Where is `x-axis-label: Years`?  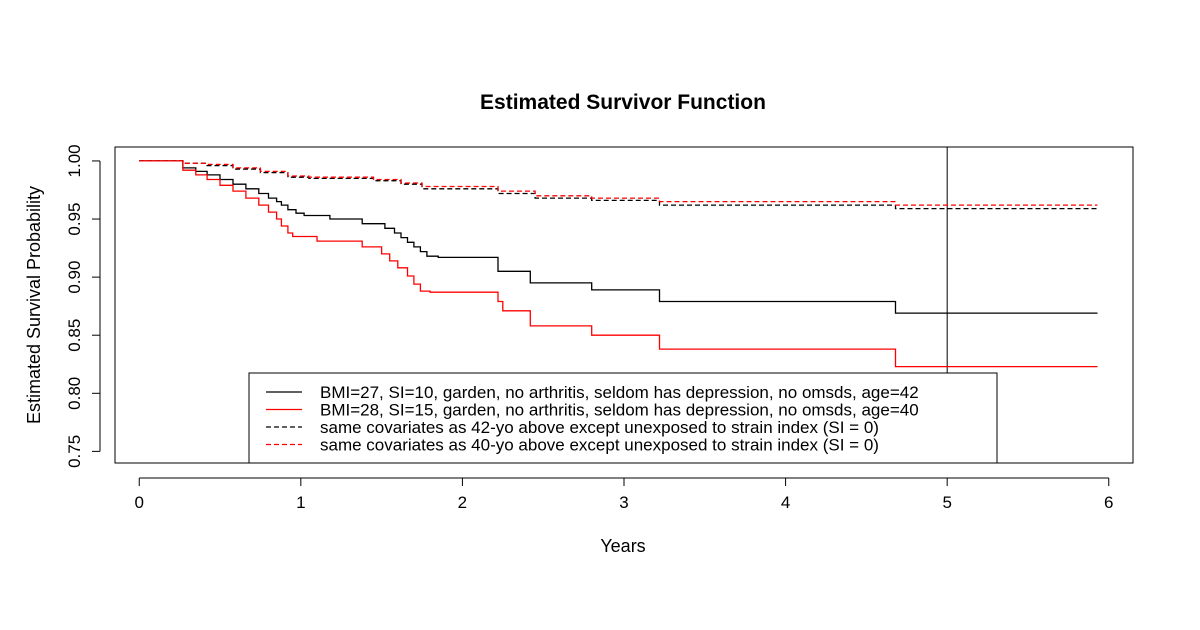
x-axis-label: Years is located at coordinates (622, 546).